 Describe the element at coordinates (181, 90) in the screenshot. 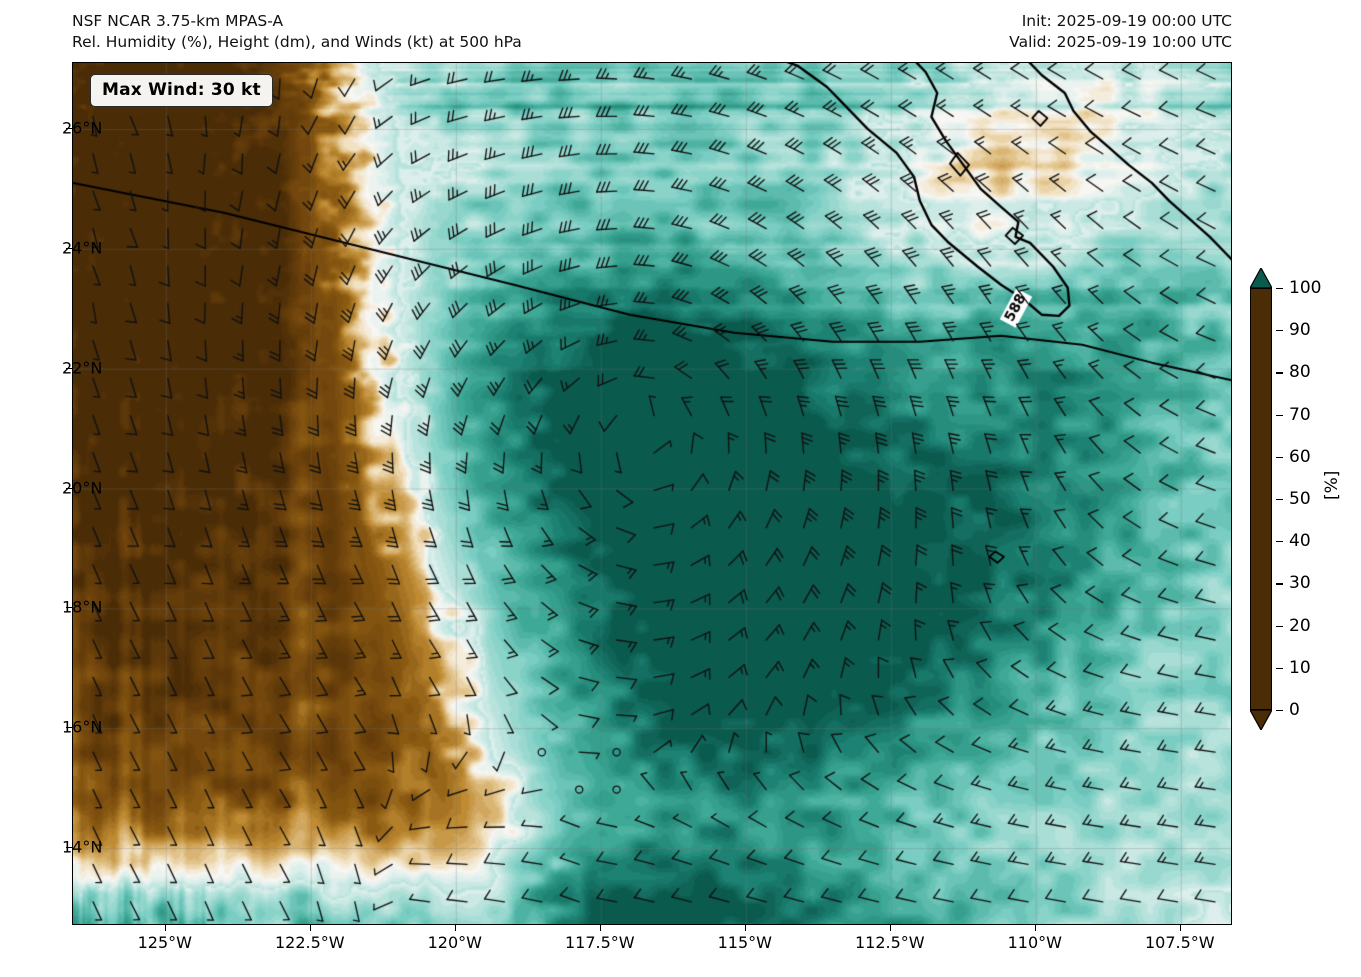

I see `max-wind-annotation: Max Wind: 30 kt` at that location.